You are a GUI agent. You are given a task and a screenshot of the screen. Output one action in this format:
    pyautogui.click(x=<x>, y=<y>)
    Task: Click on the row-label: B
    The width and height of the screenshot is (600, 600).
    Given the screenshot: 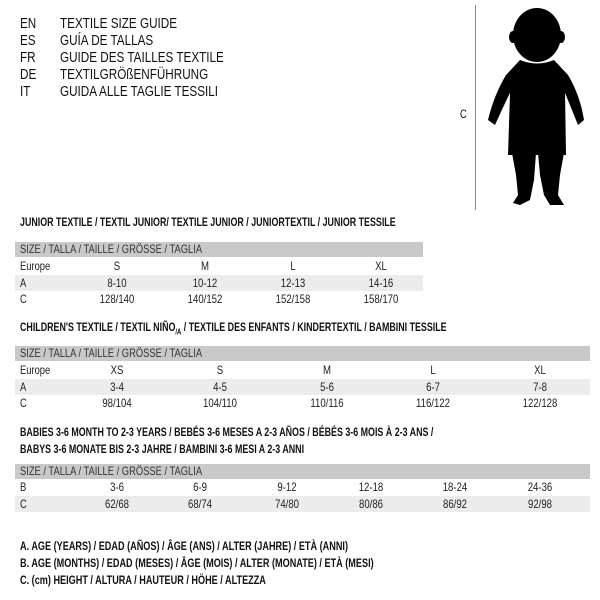 What is the action you would take?
    pyautogui.click(x=23, y=487)
    